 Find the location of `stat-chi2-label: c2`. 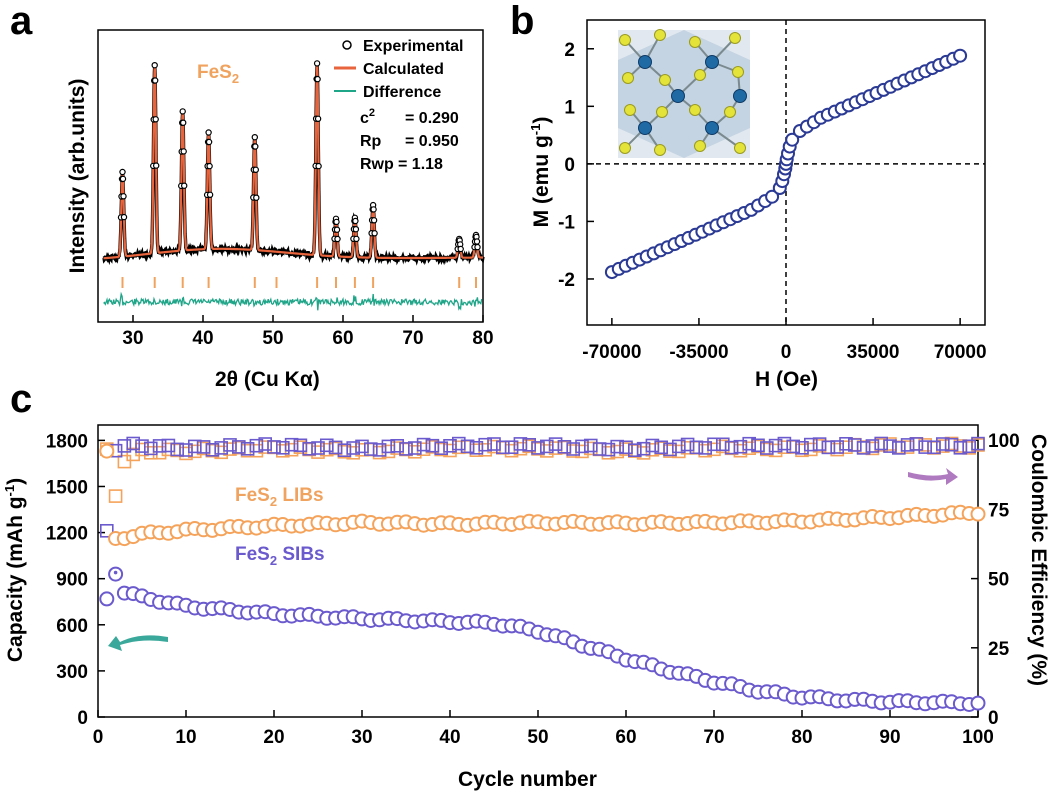

stat-chi2-label: c2 is located at coordinates (367, 117).